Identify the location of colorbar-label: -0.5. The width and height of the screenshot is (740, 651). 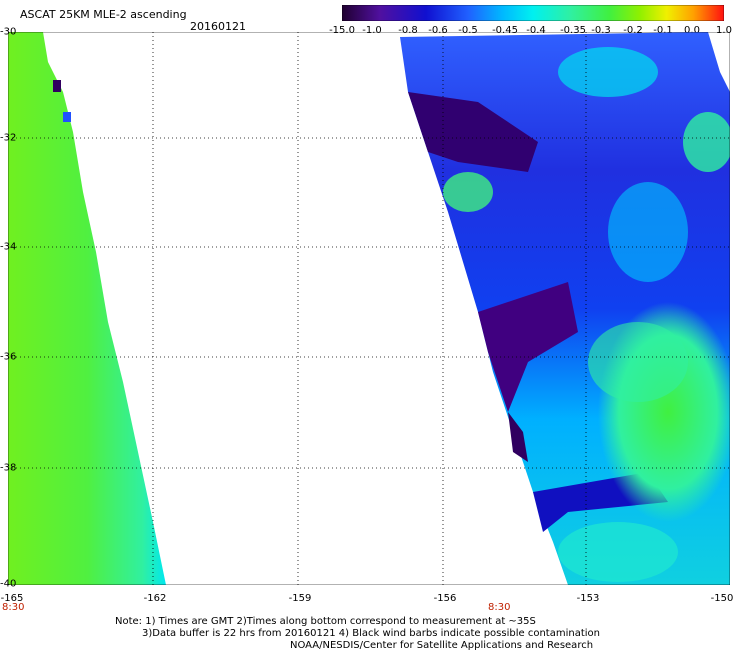
(468, 30).